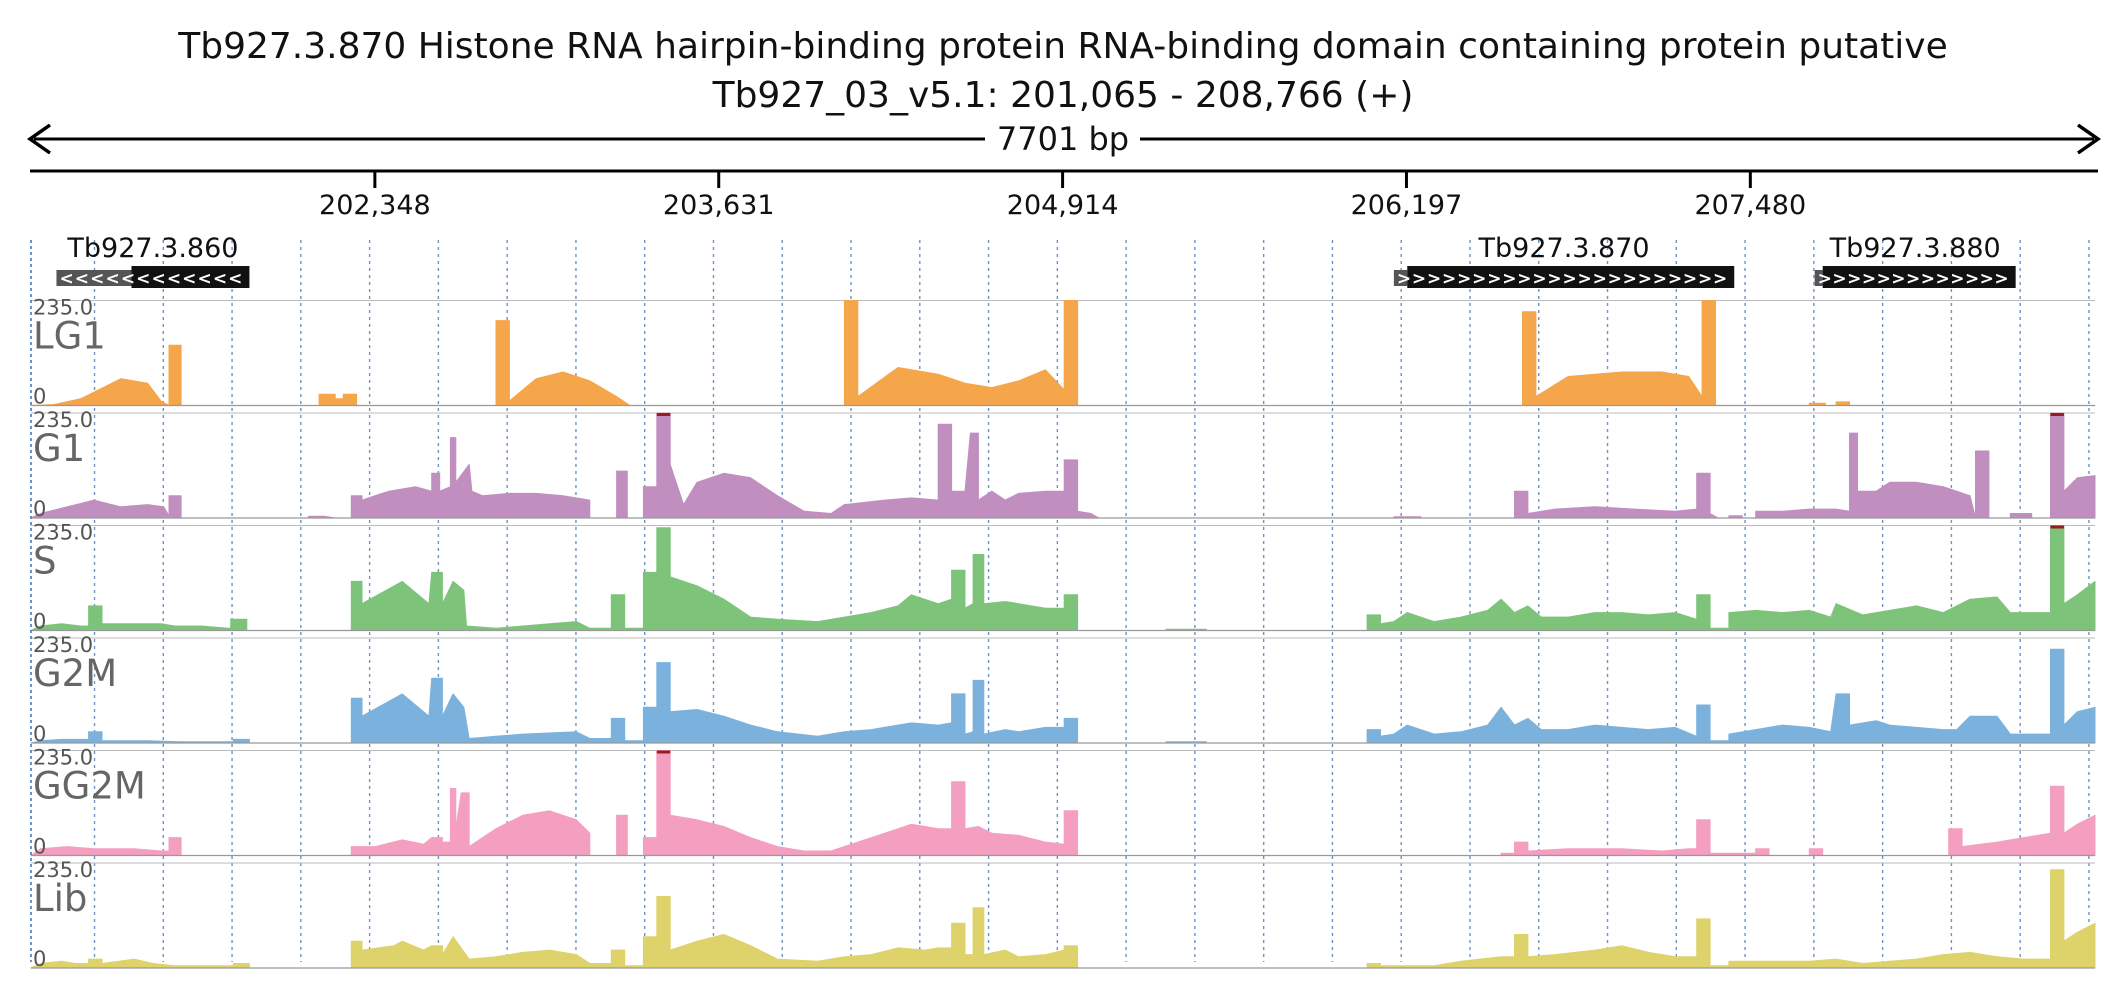 Image resolution: width=2126 pixels, height=1000 pixels. I want to click on span-label: 7701 bp, so click(1063, 139).